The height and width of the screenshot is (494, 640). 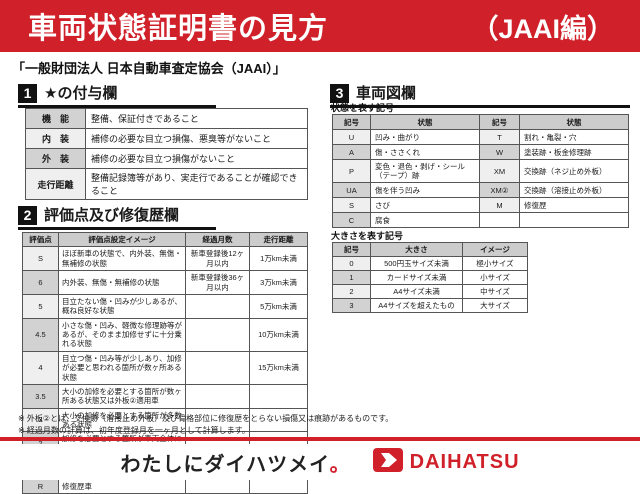 What do you see at coordinates (117, 95) in the screenshot?
I see `section1-header: 1 ★の付与欄` at bounding box center [117, 95].